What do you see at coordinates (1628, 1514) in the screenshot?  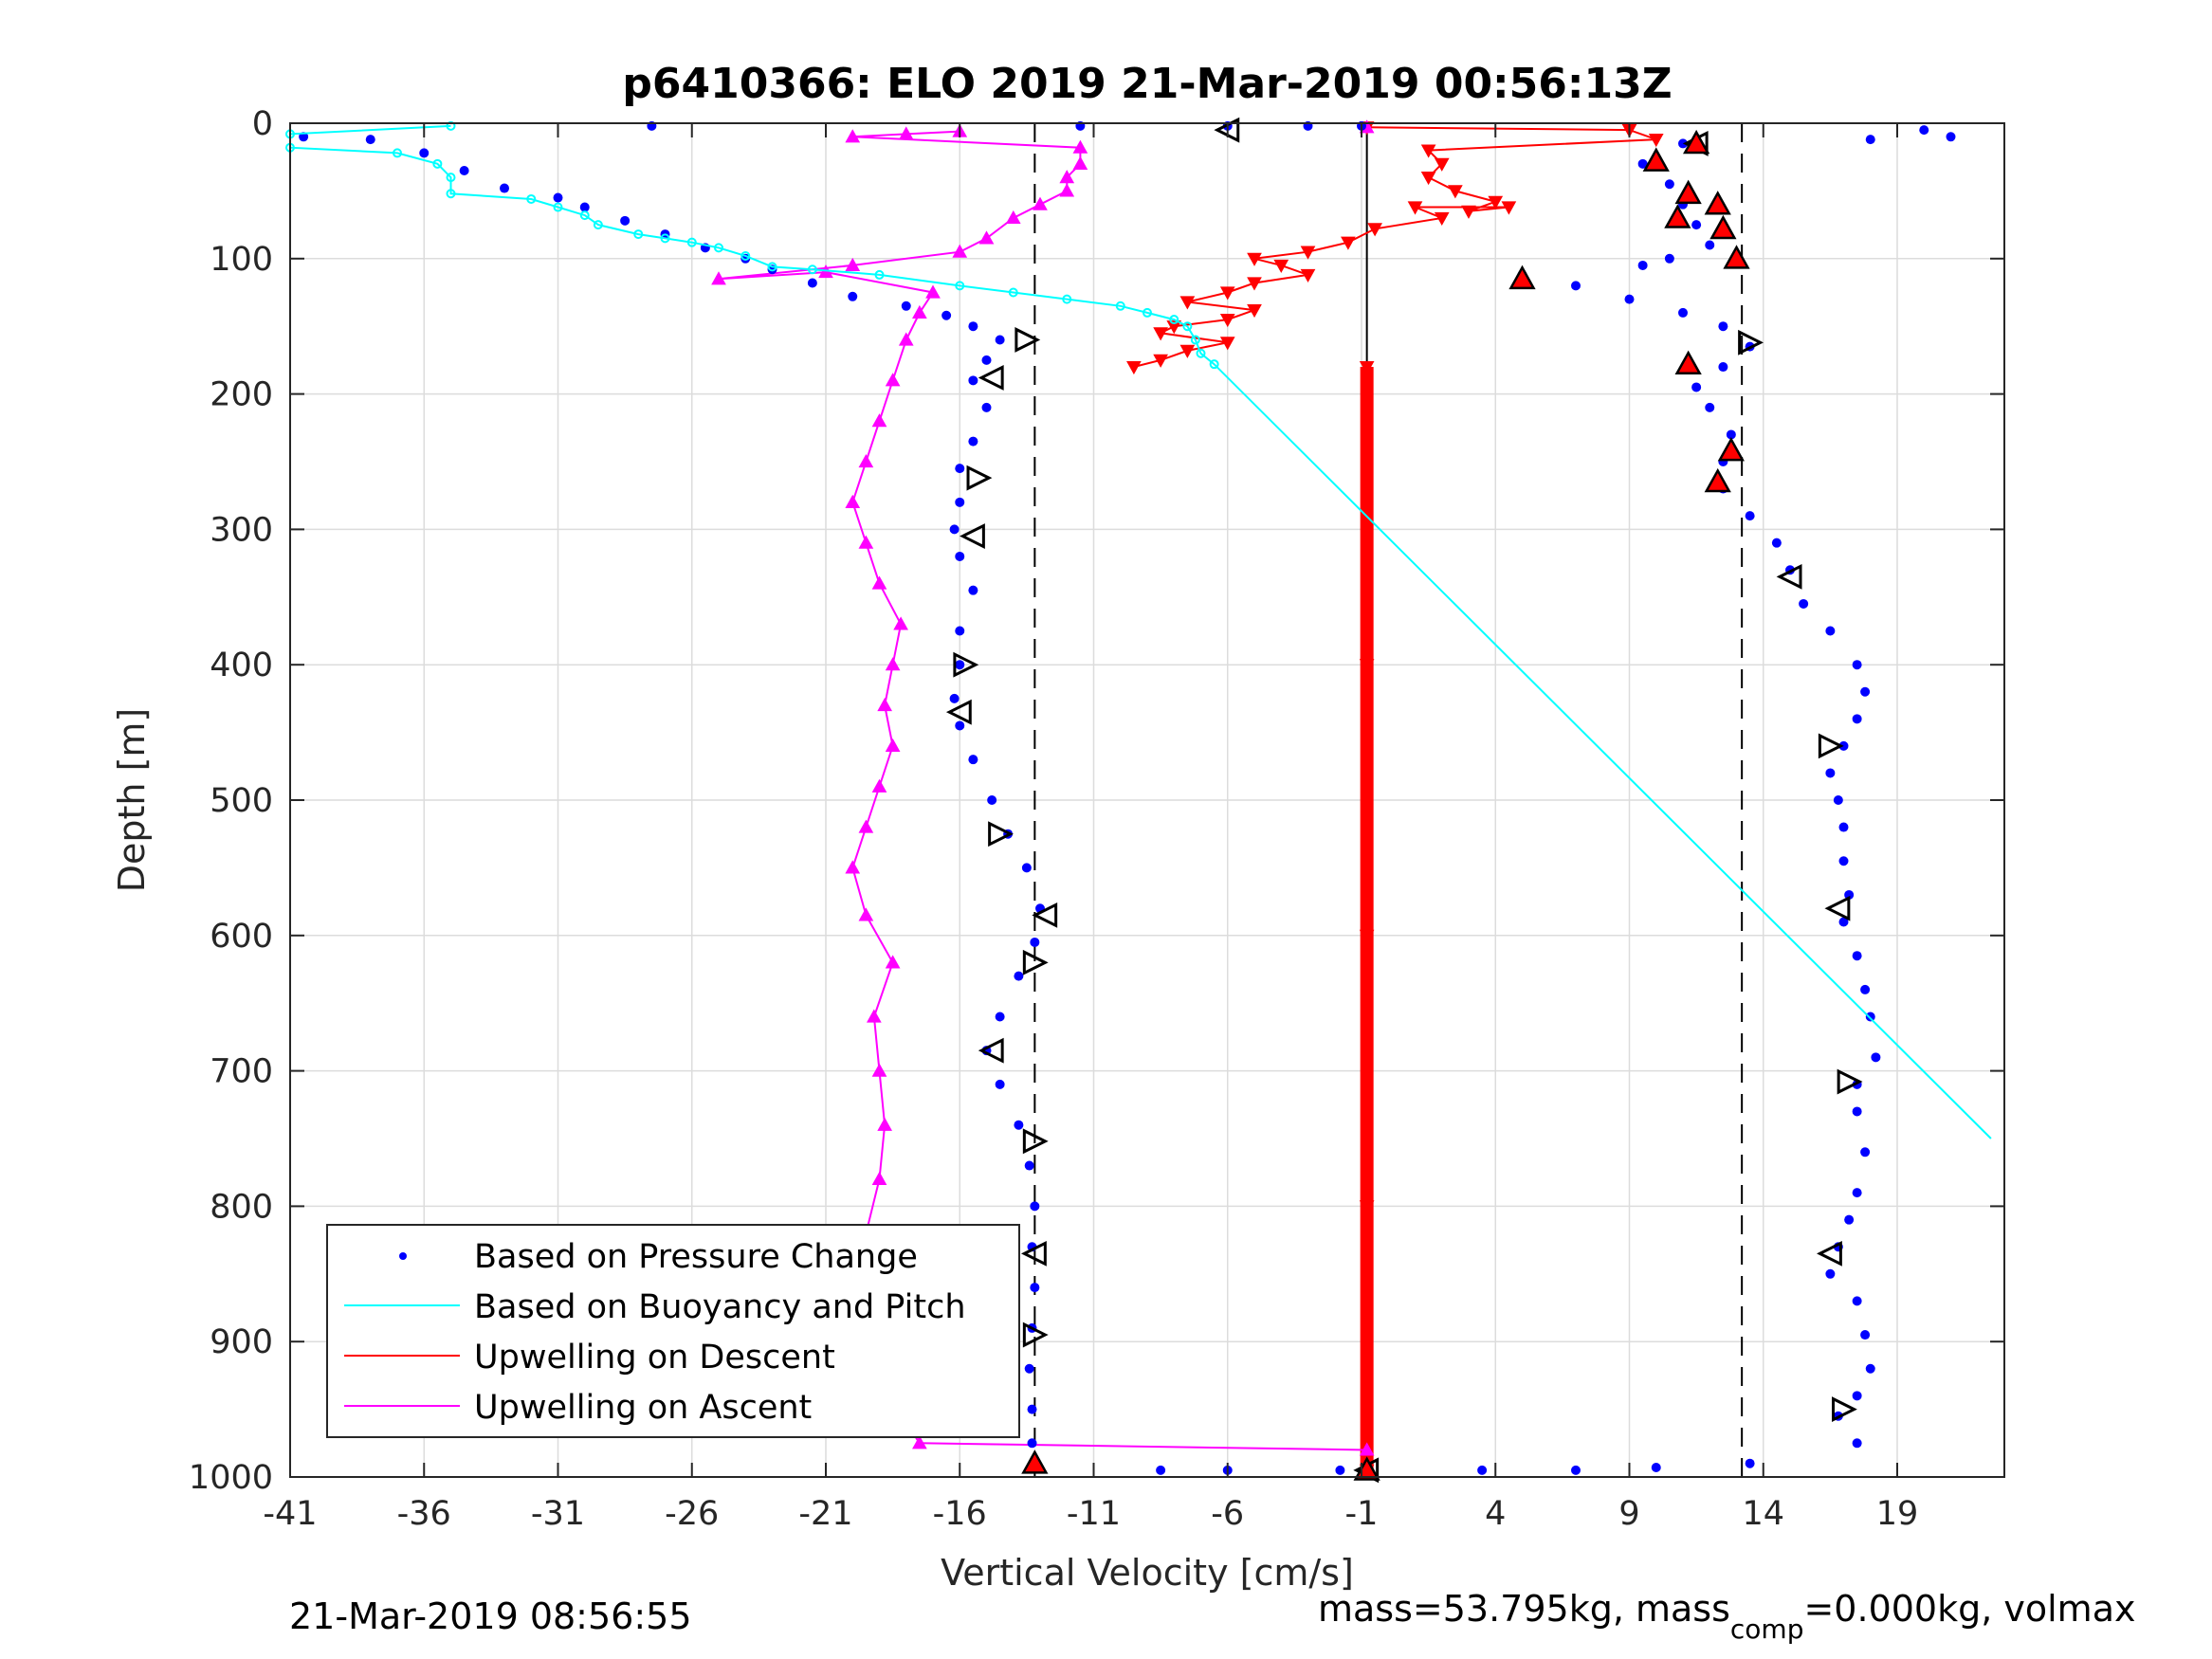 I see `x-tick-label: 9` at bounding box center [1628, 1514].